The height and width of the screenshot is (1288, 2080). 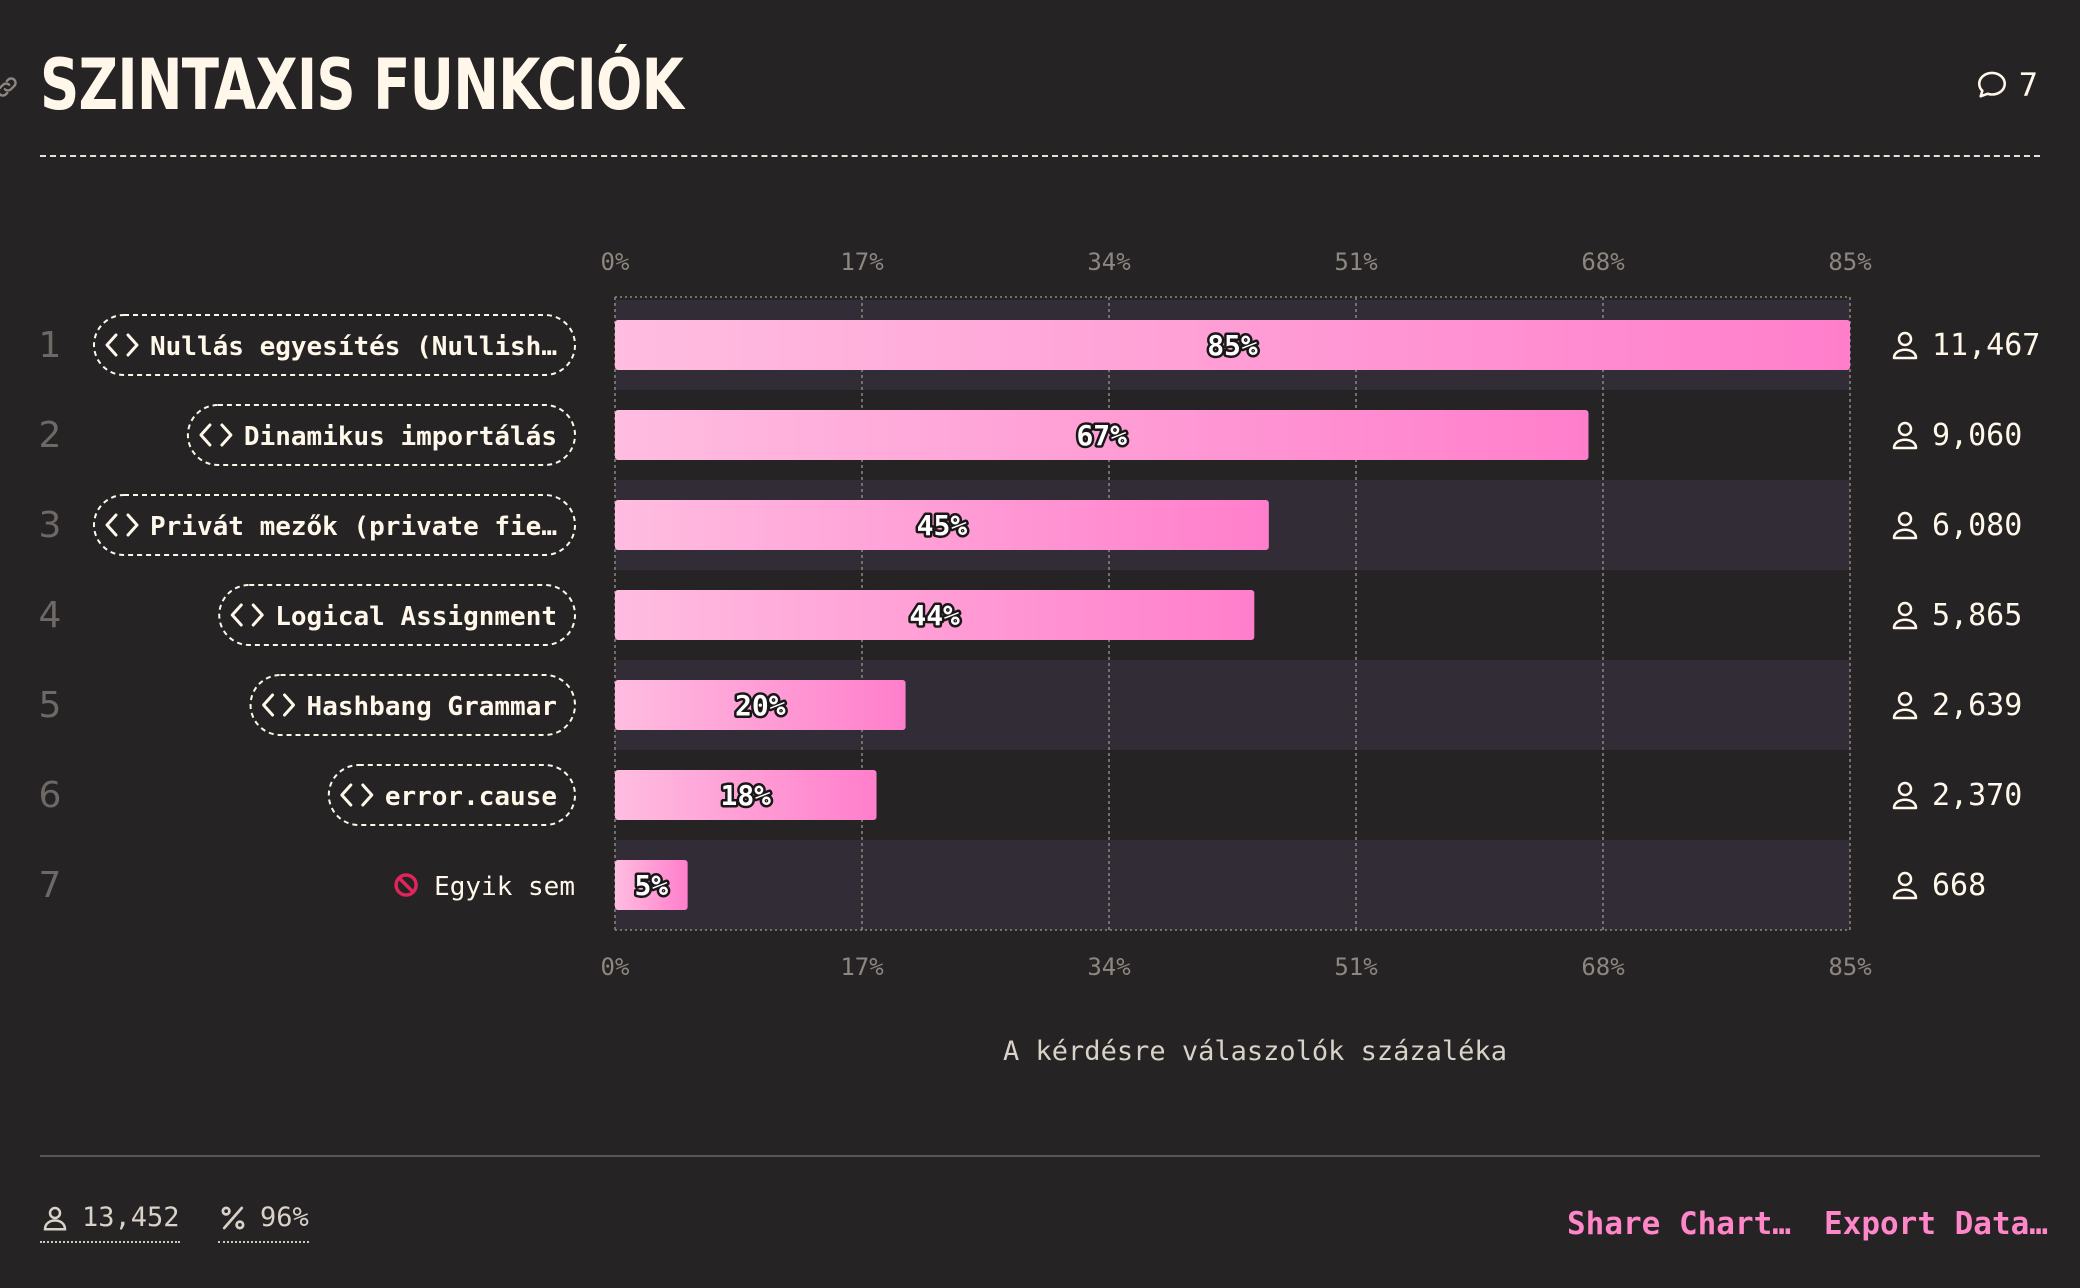 I want to click on bar-value-label: 20%, so click(x=760, y=705).